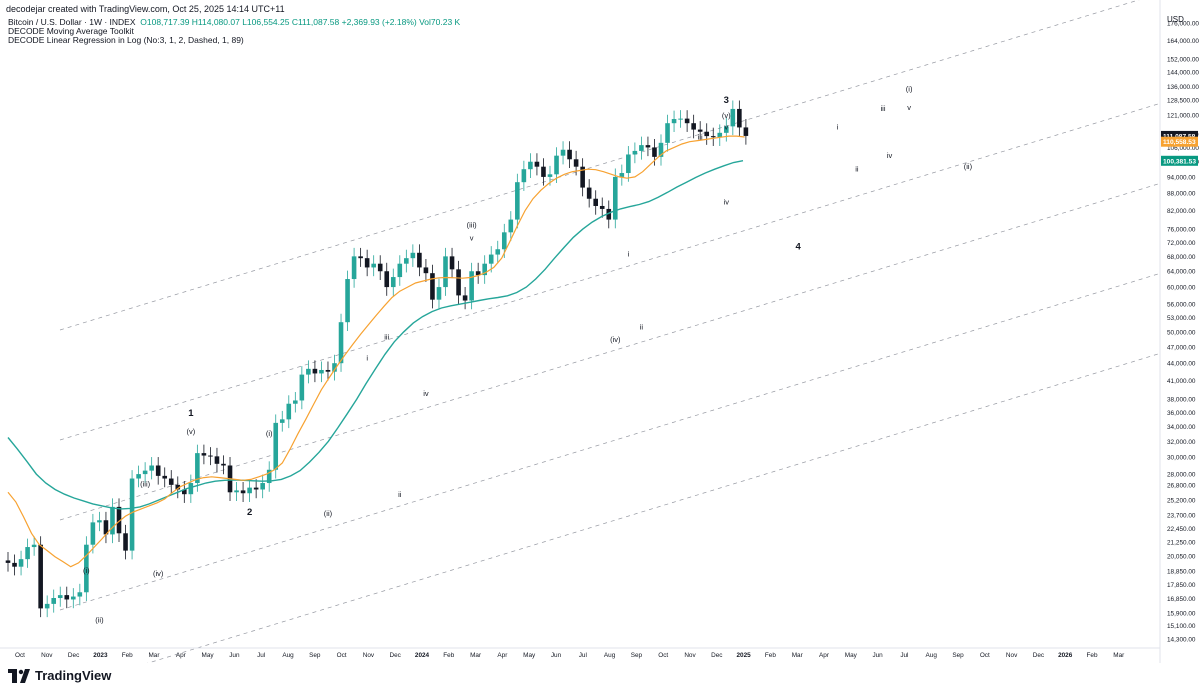 The height and width of the screenshot is (690, 1200). I want to click on y-tick-label: 53,000.00, so click(1181, 318).